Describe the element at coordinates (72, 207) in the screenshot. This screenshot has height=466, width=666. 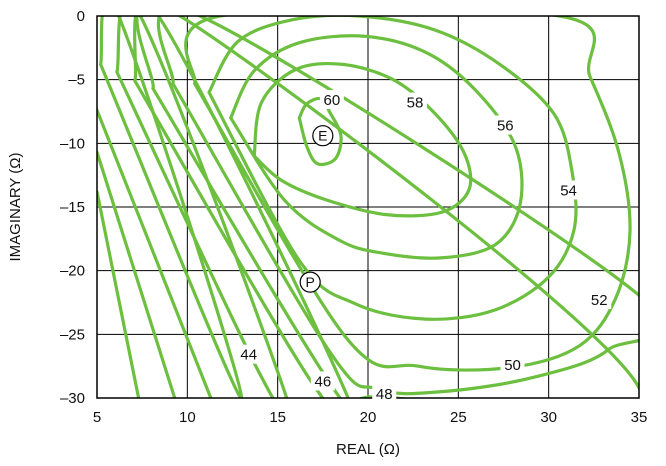
I see `y-tick-label: –15` at that location.